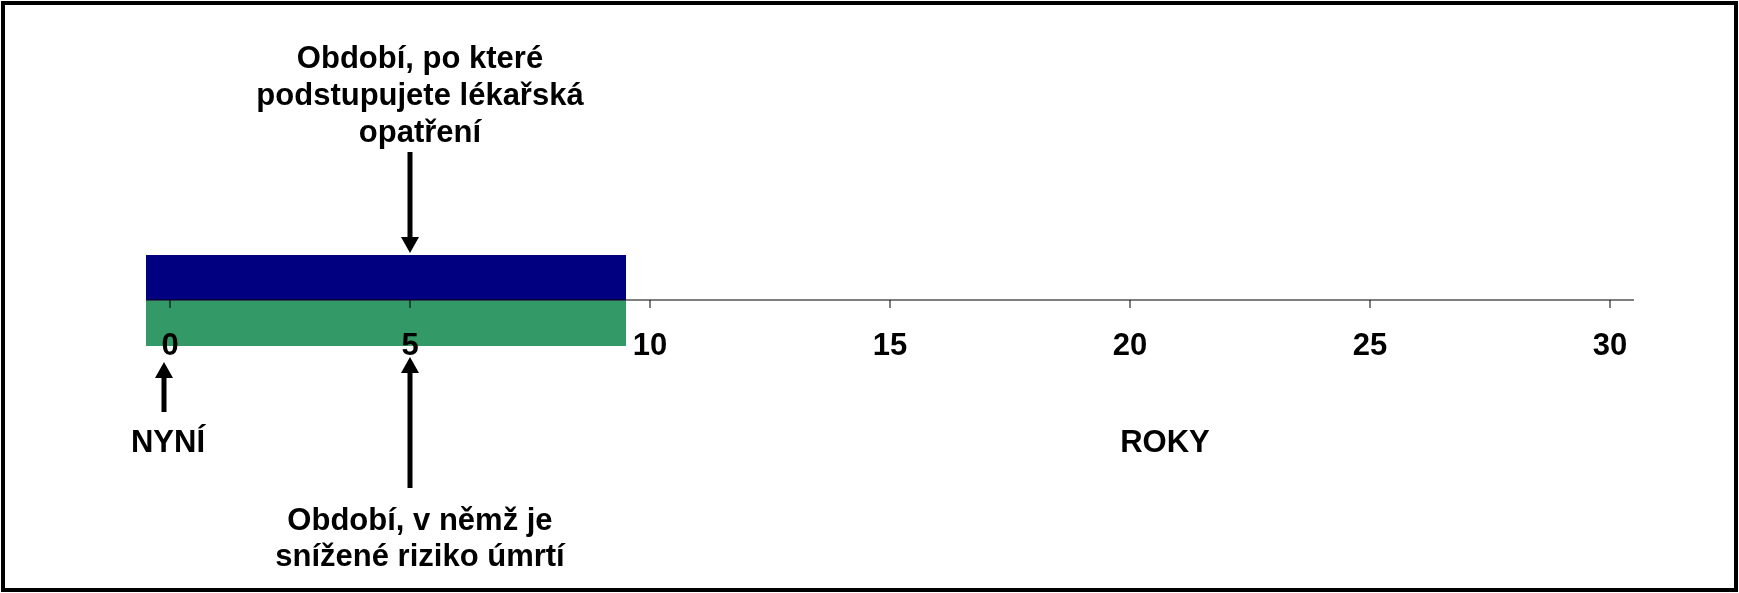 The width and height of the screenshot is (1739, 593). What do you see at coordinates (421, 537) in the screenshot?
I see `text: Období, v němž je snížené riziko úmrtí` at bounding box center [421, 537].